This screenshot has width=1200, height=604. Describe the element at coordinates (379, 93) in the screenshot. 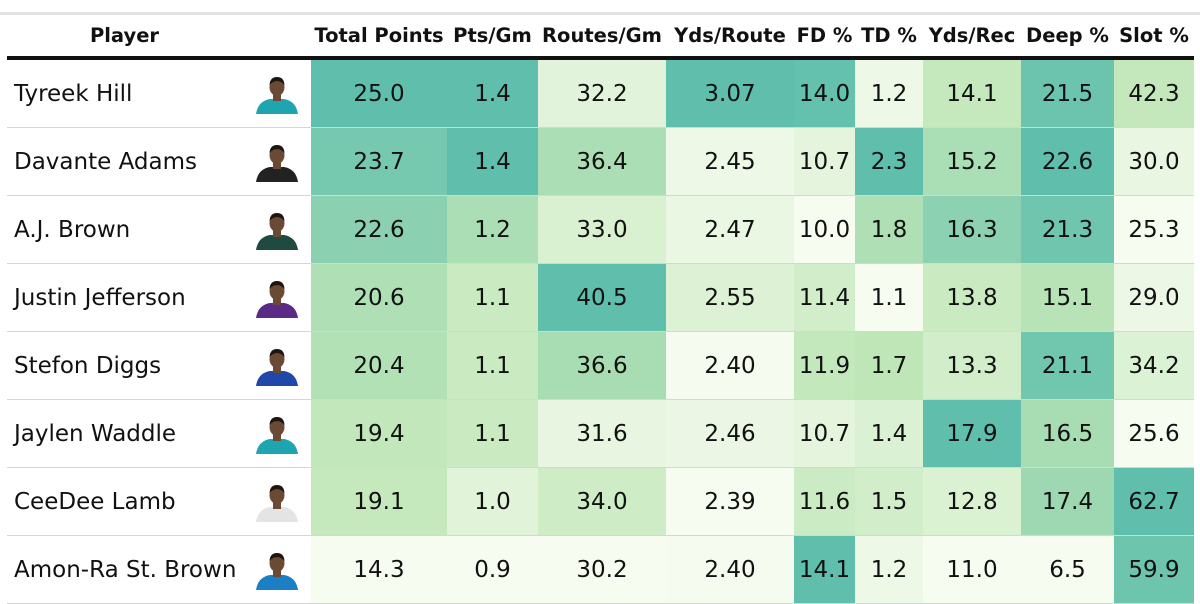

I see `stat-cell: 25.0` at that location.